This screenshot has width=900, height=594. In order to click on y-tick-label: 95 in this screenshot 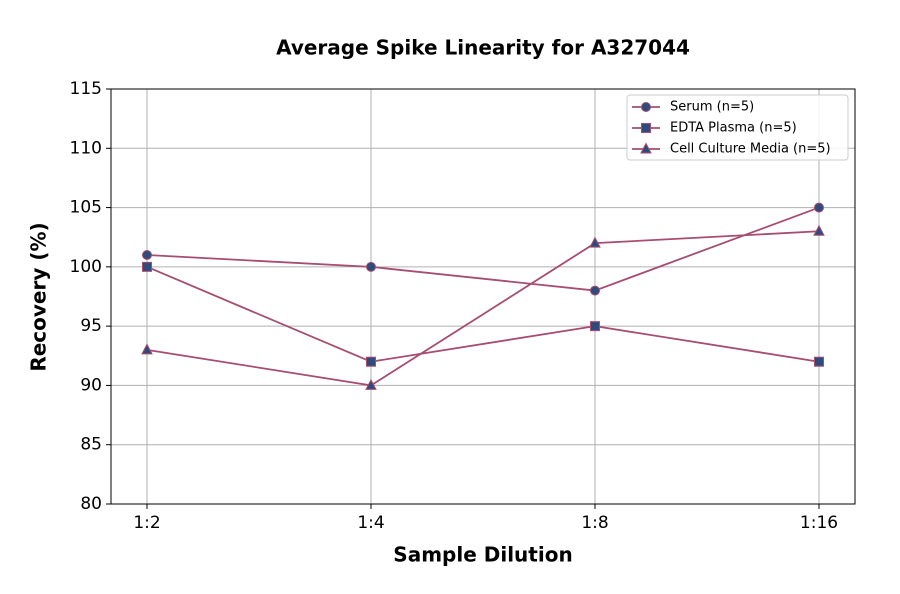, I will do `click(91, 326)`.